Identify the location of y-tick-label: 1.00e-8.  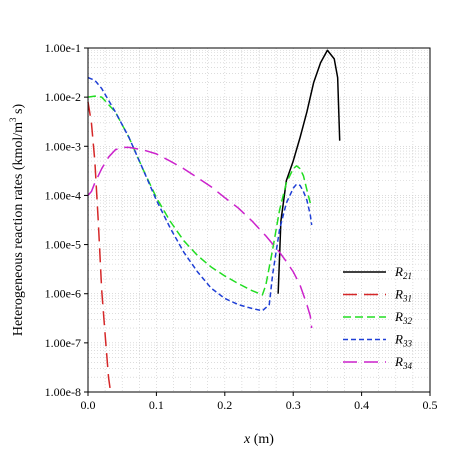
(63, 392).